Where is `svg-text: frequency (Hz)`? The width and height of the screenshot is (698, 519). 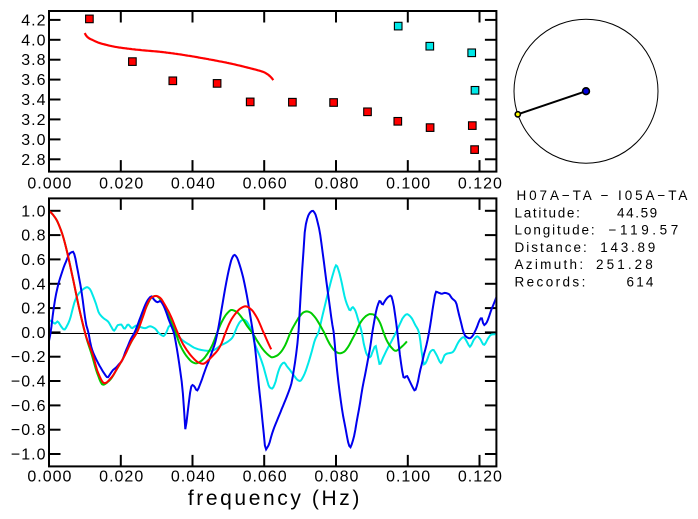 svg-text: frequency (Hz) is located at coordinates (275, 498).